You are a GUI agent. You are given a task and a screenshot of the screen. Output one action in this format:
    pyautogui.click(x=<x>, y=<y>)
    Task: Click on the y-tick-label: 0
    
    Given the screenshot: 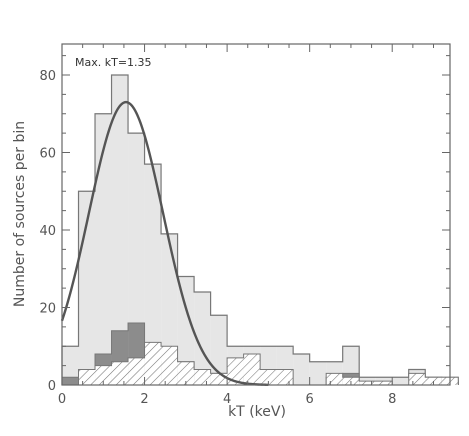 What is the action you would take?
    pyautogui.click(x=52, y=386)
    